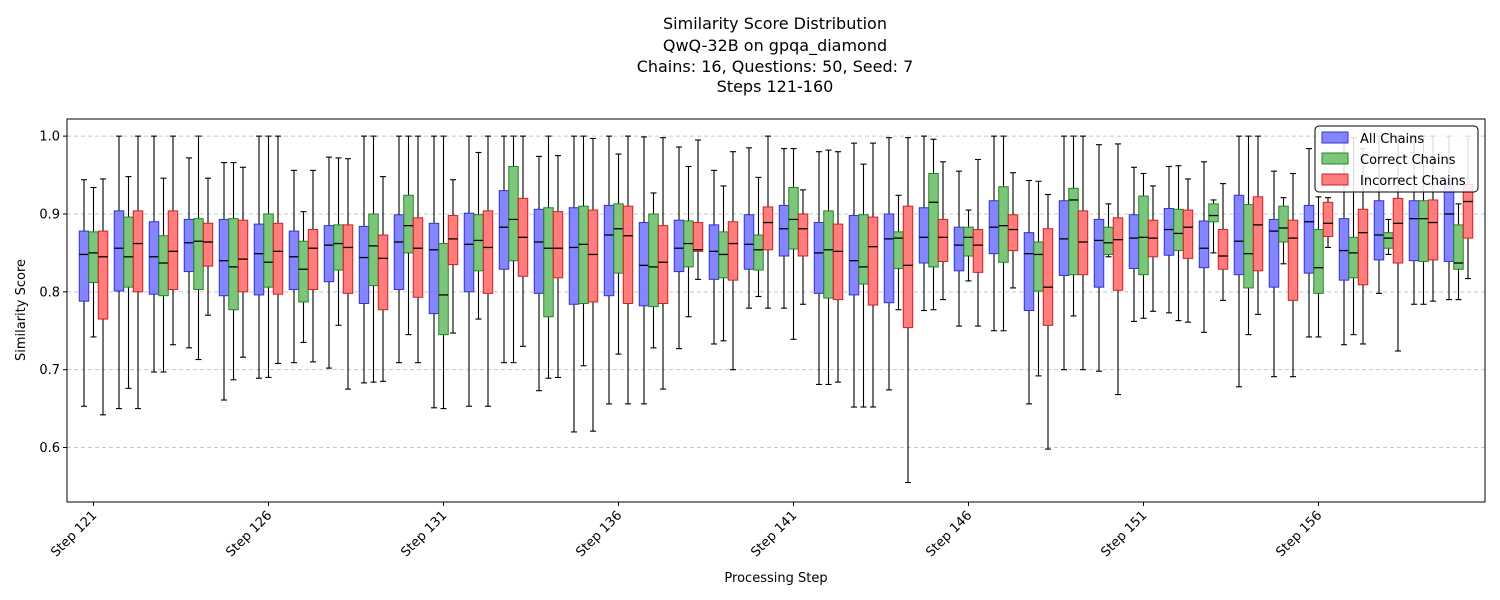  Describe the element at coordinates (49, 370) in the screenshot. I see `y-tick-label: 0.7` at that location.